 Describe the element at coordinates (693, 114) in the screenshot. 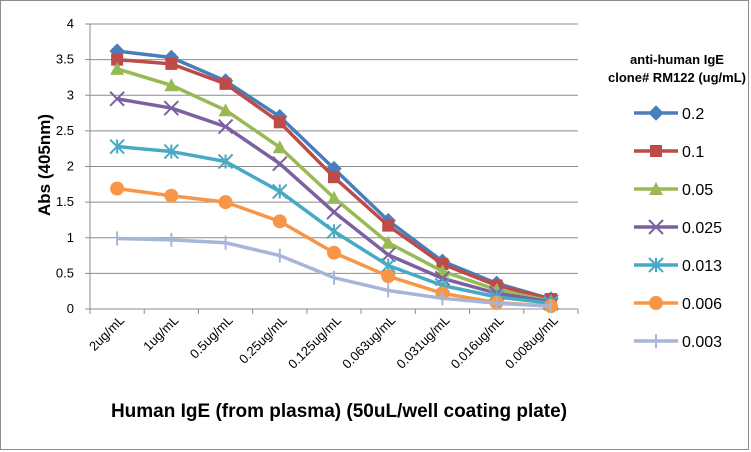

I see `legend-label: 0.2` at that location.